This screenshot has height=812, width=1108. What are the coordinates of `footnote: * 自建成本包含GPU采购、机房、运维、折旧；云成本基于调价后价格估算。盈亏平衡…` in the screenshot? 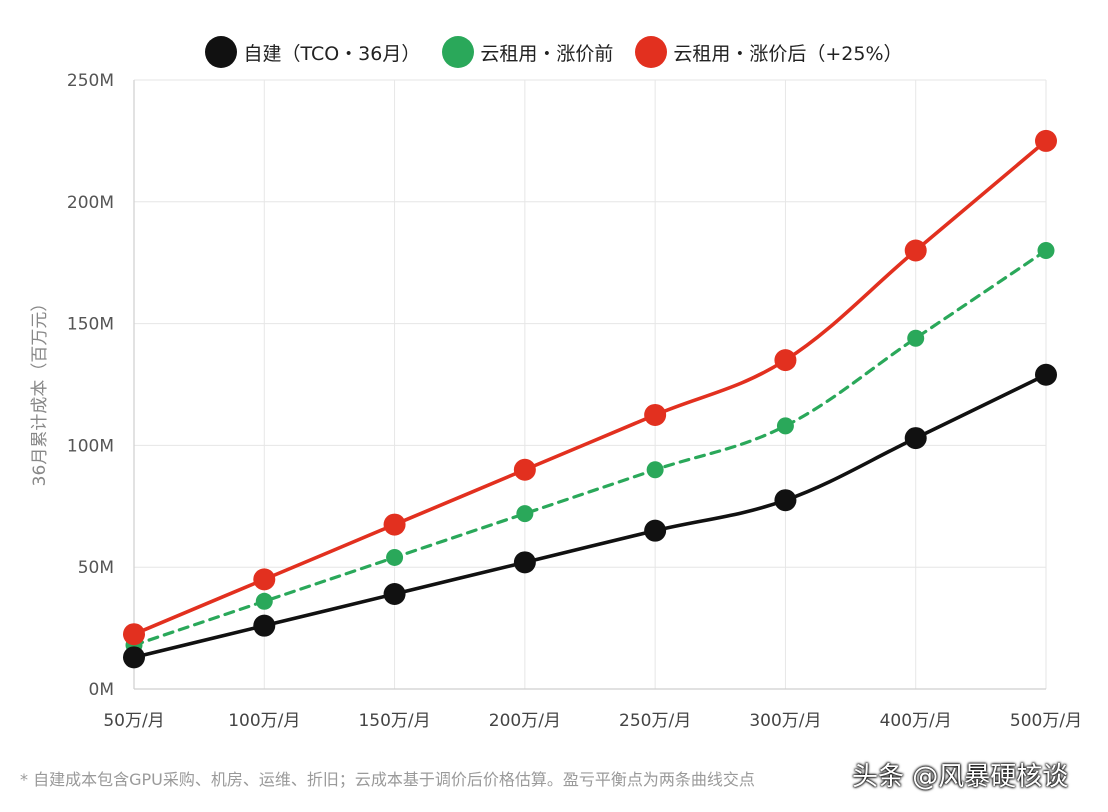 It's located at (387, 779).